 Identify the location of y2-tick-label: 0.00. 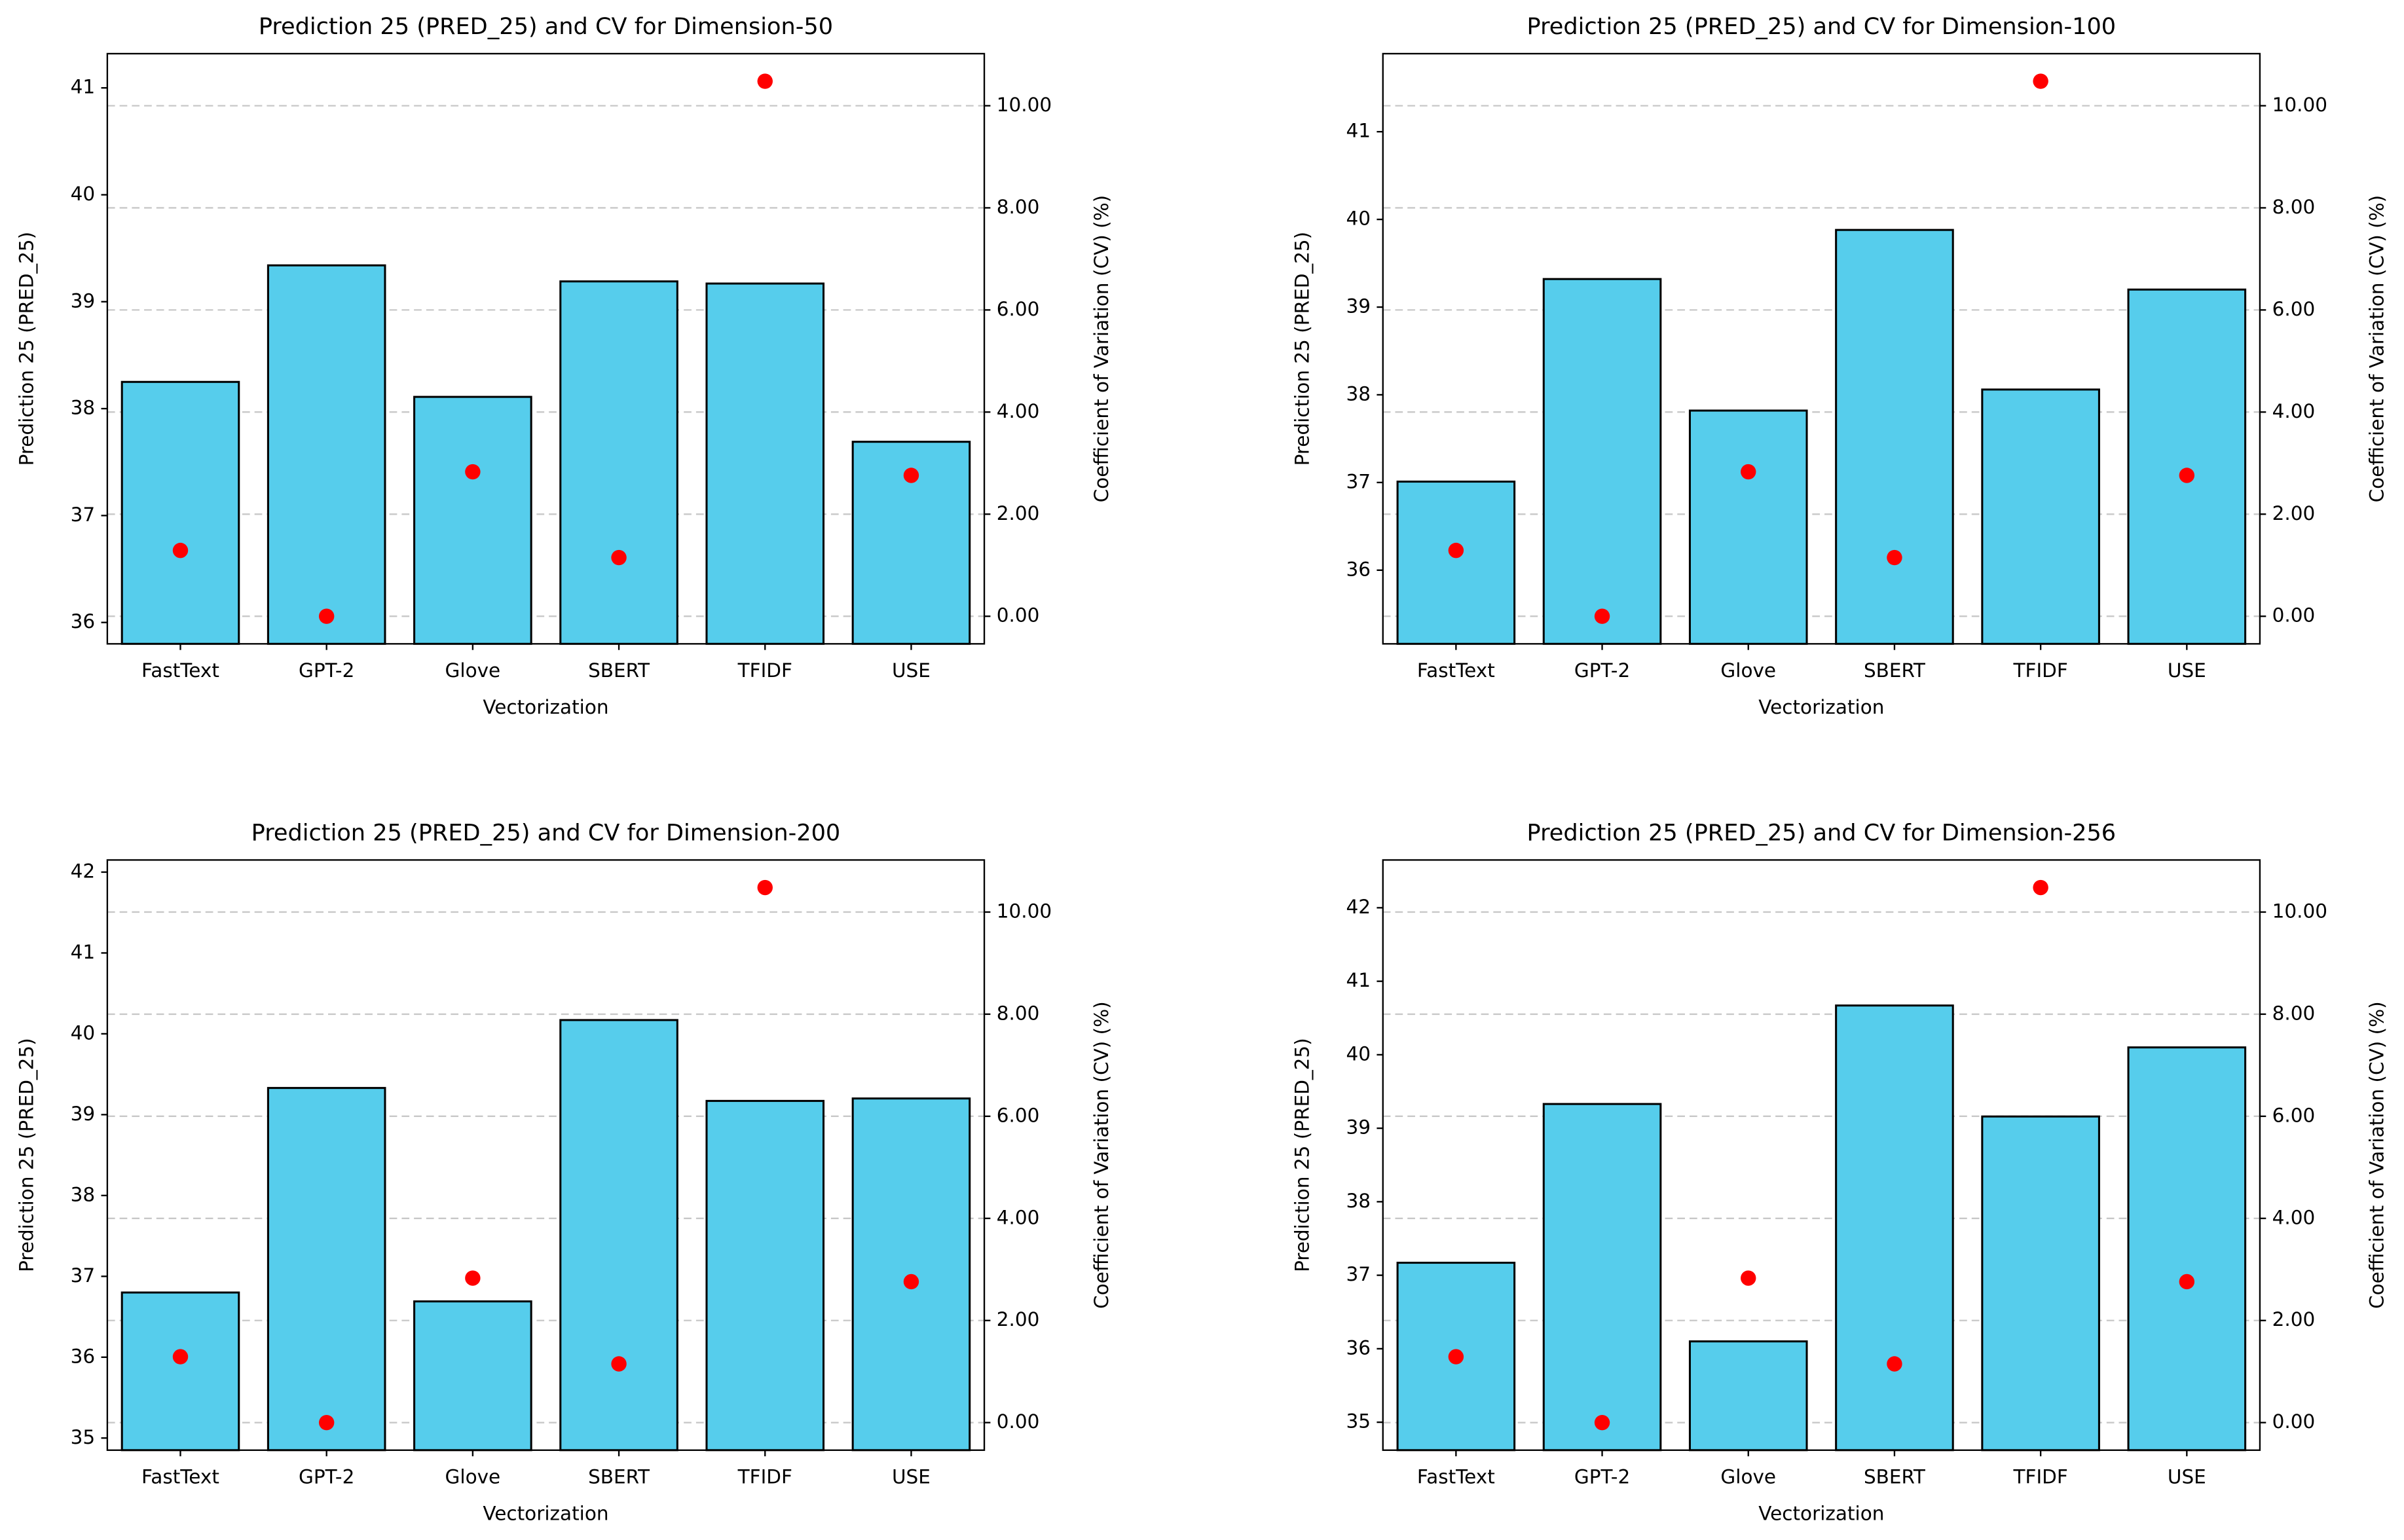
(2294, 1421).